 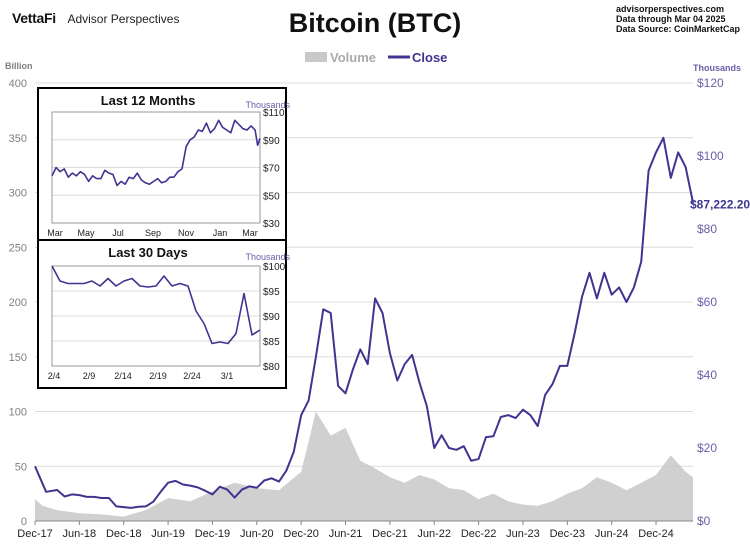 What do you see at coordinates (186, 233) in the screenshot?
I see `inset-x-tick-label: Nov` at bounding box center [186, 233].